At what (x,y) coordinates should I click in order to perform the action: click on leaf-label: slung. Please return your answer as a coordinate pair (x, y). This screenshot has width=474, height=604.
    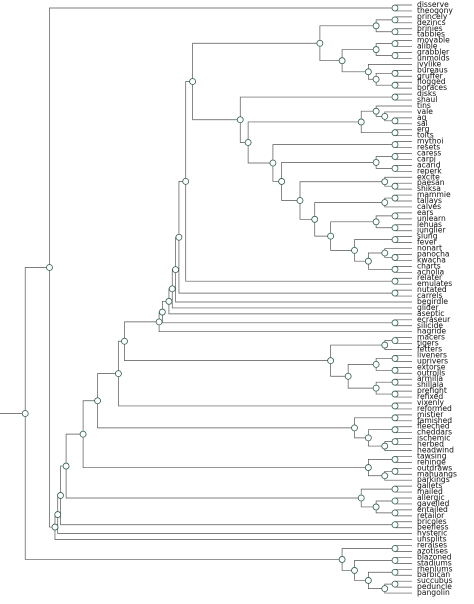
    Looking at the image, I should click on (427, 236).